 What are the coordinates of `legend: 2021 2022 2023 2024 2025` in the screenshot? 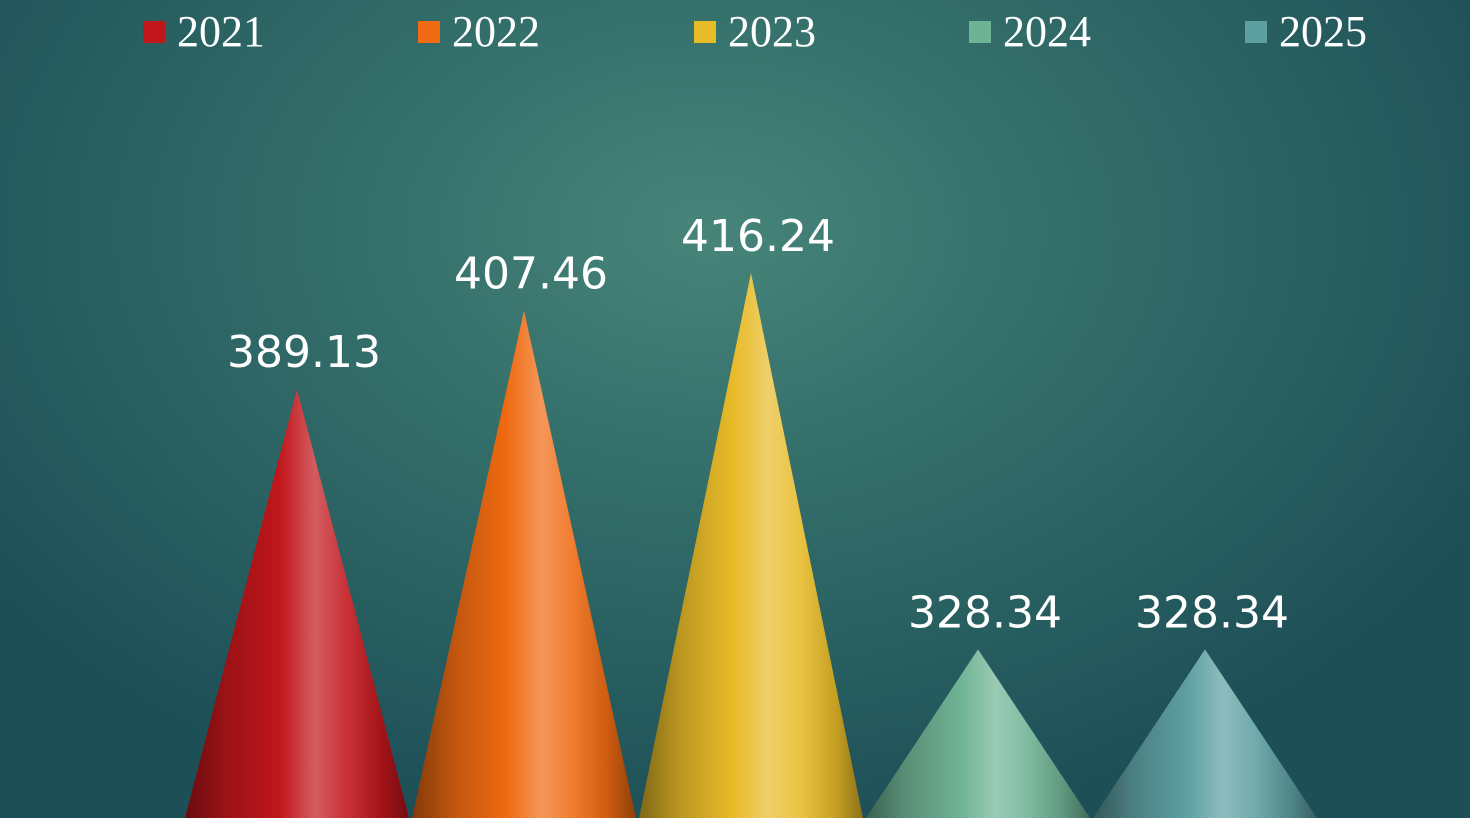 It's located at (735, 32).